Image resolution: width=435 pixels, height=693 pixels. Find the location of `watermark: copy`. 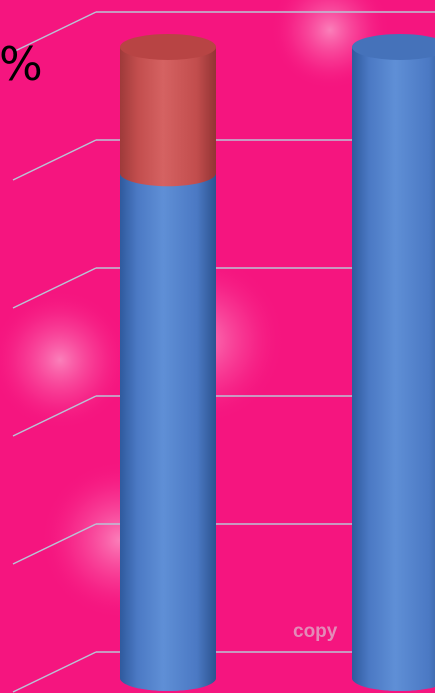

watermark: copy is located at coordinates (315, 631).